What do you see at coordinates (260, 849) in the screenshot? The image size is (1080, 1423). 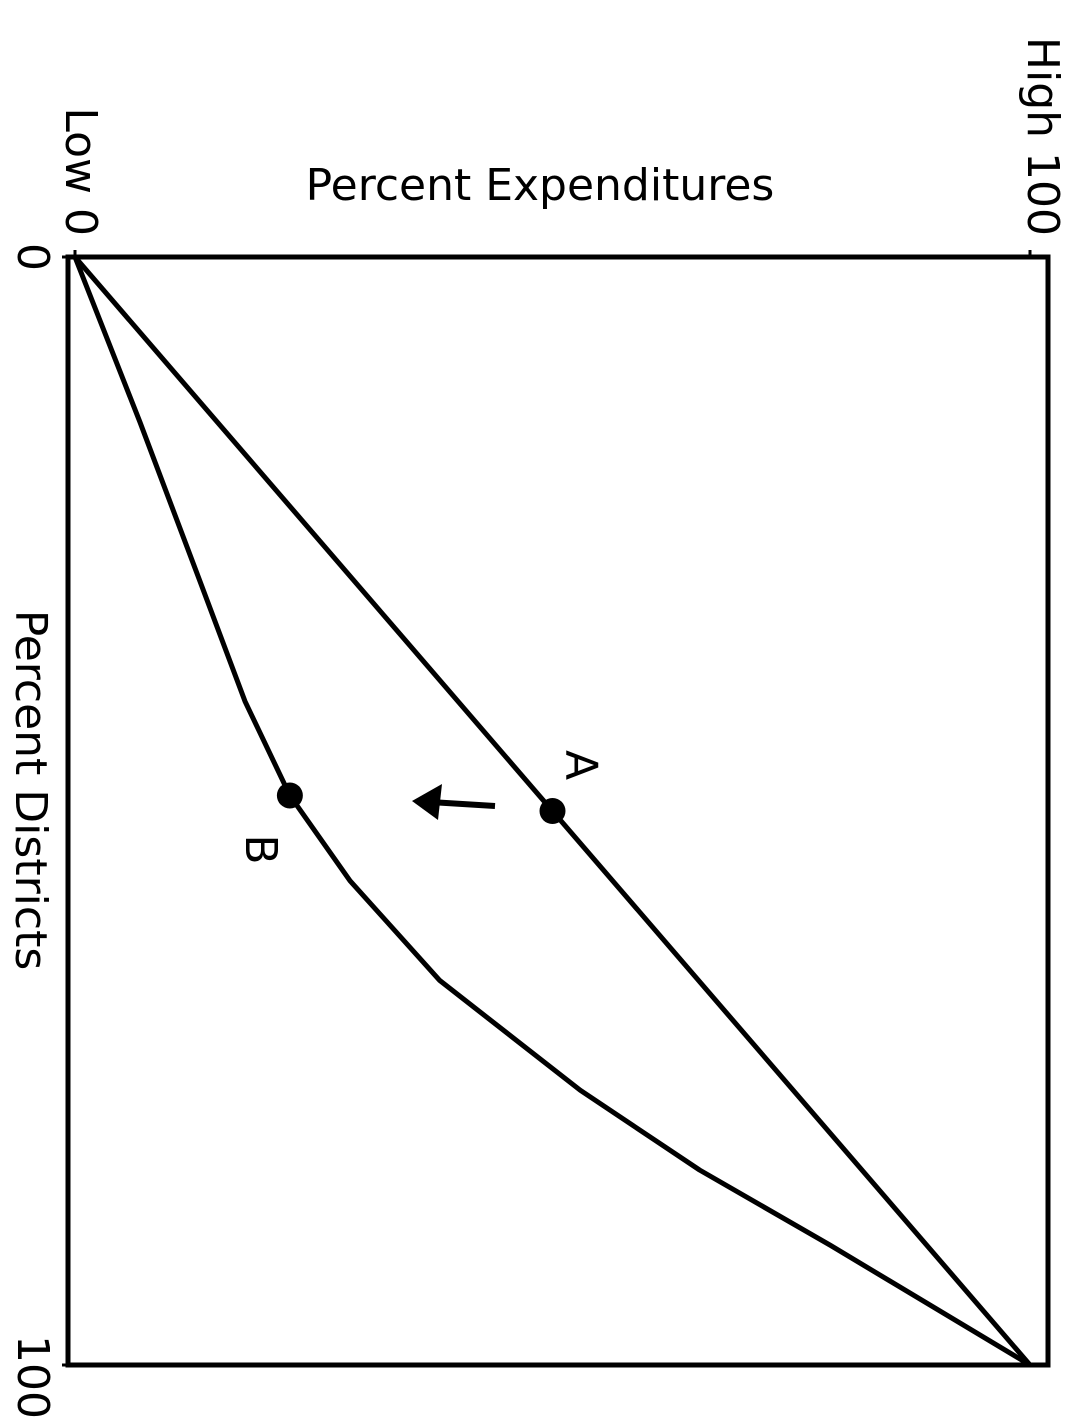 I see `point-label: B` at bounding box center [260, 849].